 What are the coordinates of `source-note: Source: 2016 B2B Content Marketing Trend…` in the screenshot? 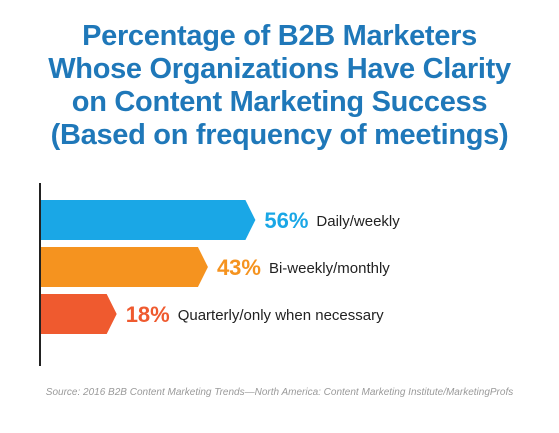 It's located at (279, 392).